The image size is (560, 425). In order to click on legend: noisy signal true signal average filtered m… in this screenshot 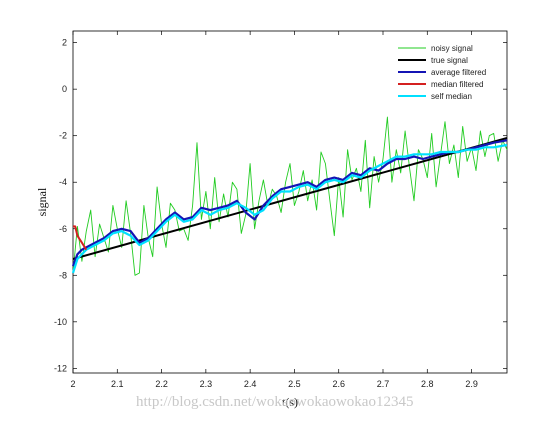, I will do `click(447, 71)`.